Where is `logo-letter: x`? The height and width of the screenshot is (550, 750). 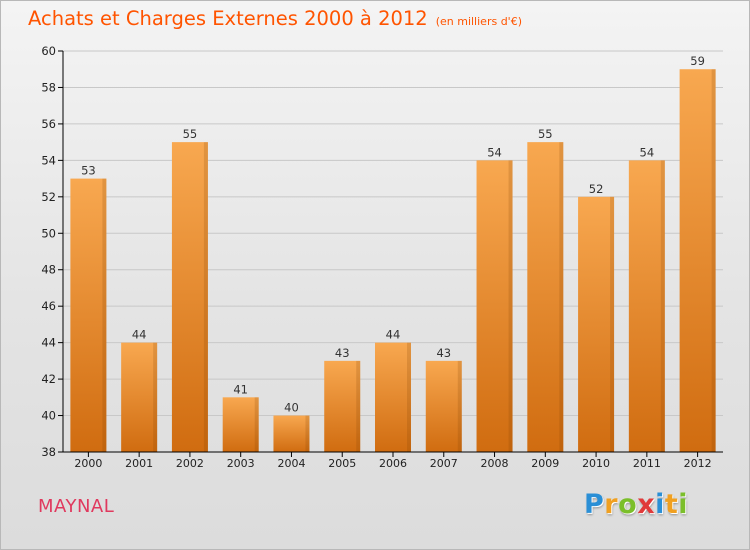
logo-letter: x is located at coordinates (646, 504).